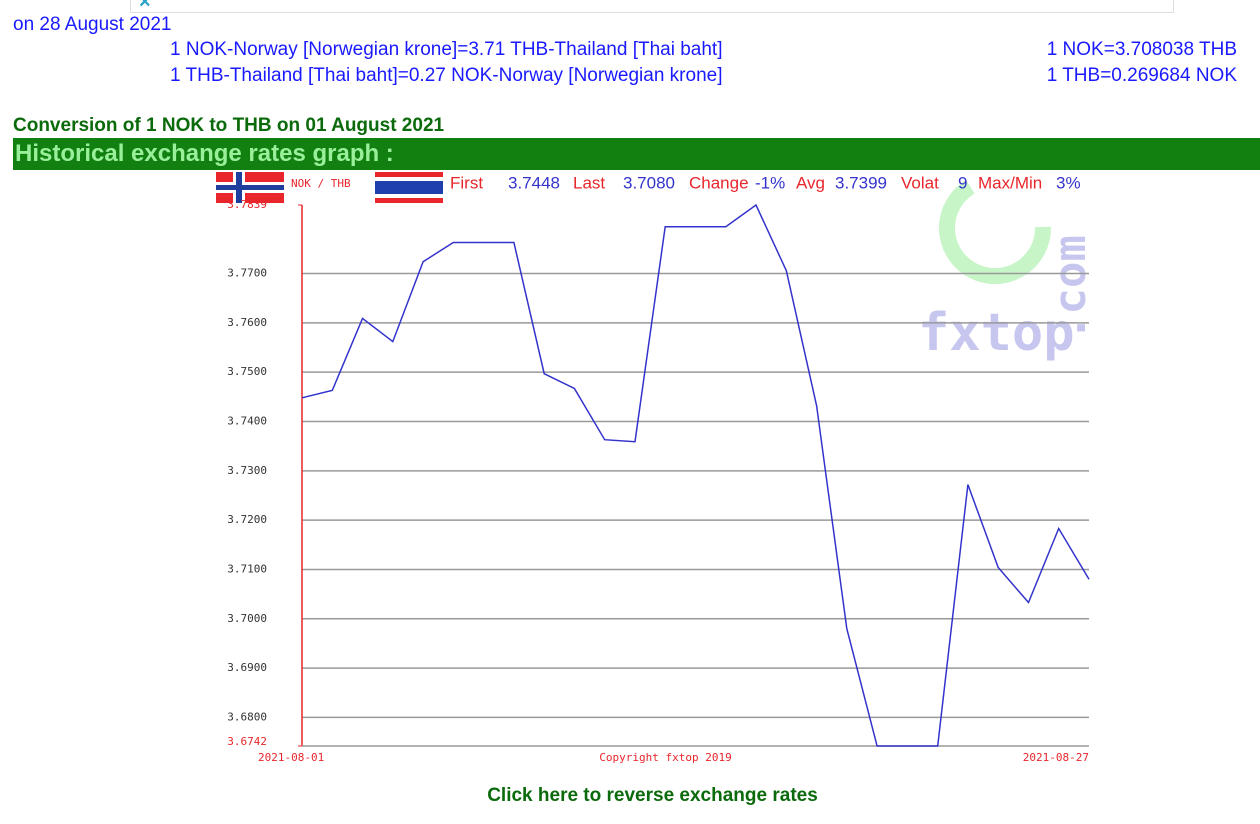 This screenshot has height=824, width=1260. What do you see at coordinates (247, 470) in the screenshot?
I see `y-tick-label: 3.7300` at bounding box center [247, 470].